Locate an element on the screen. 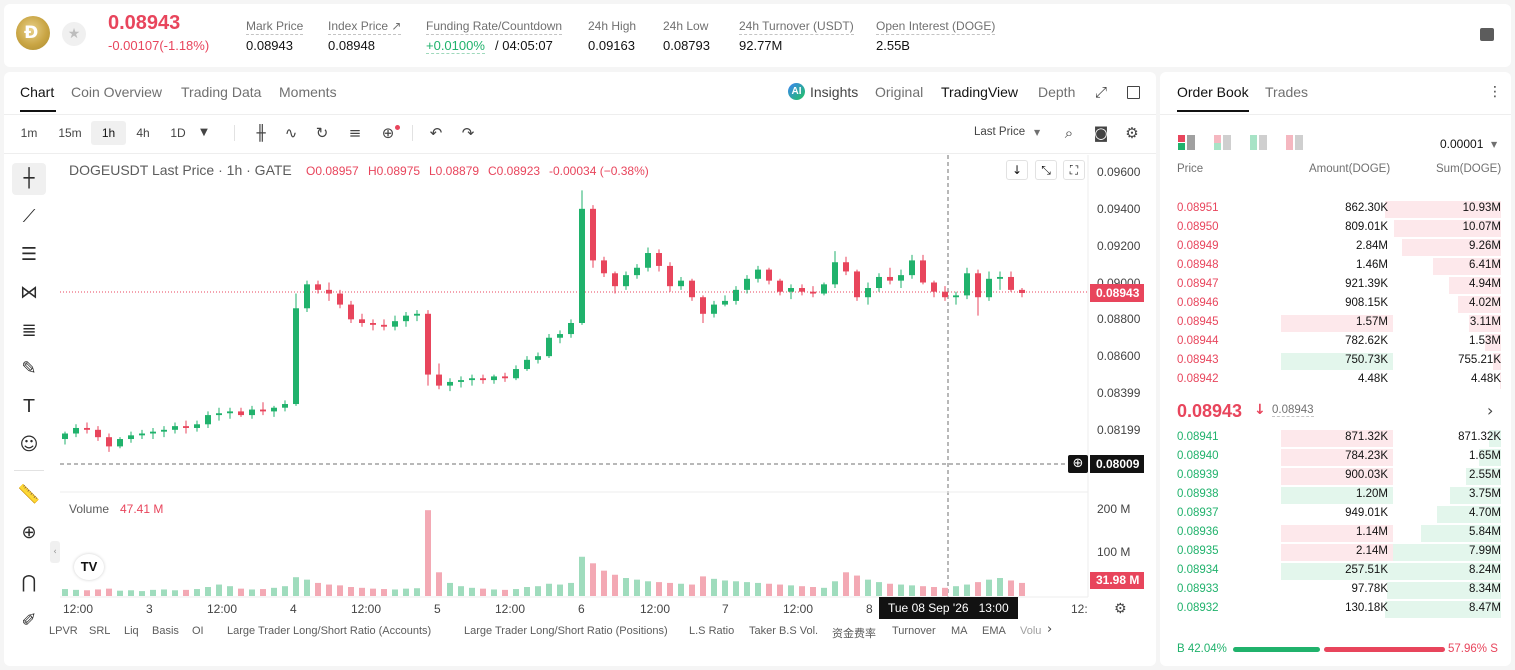  index-price-label: Index Price ↗ is located at coordinates (365, 27).